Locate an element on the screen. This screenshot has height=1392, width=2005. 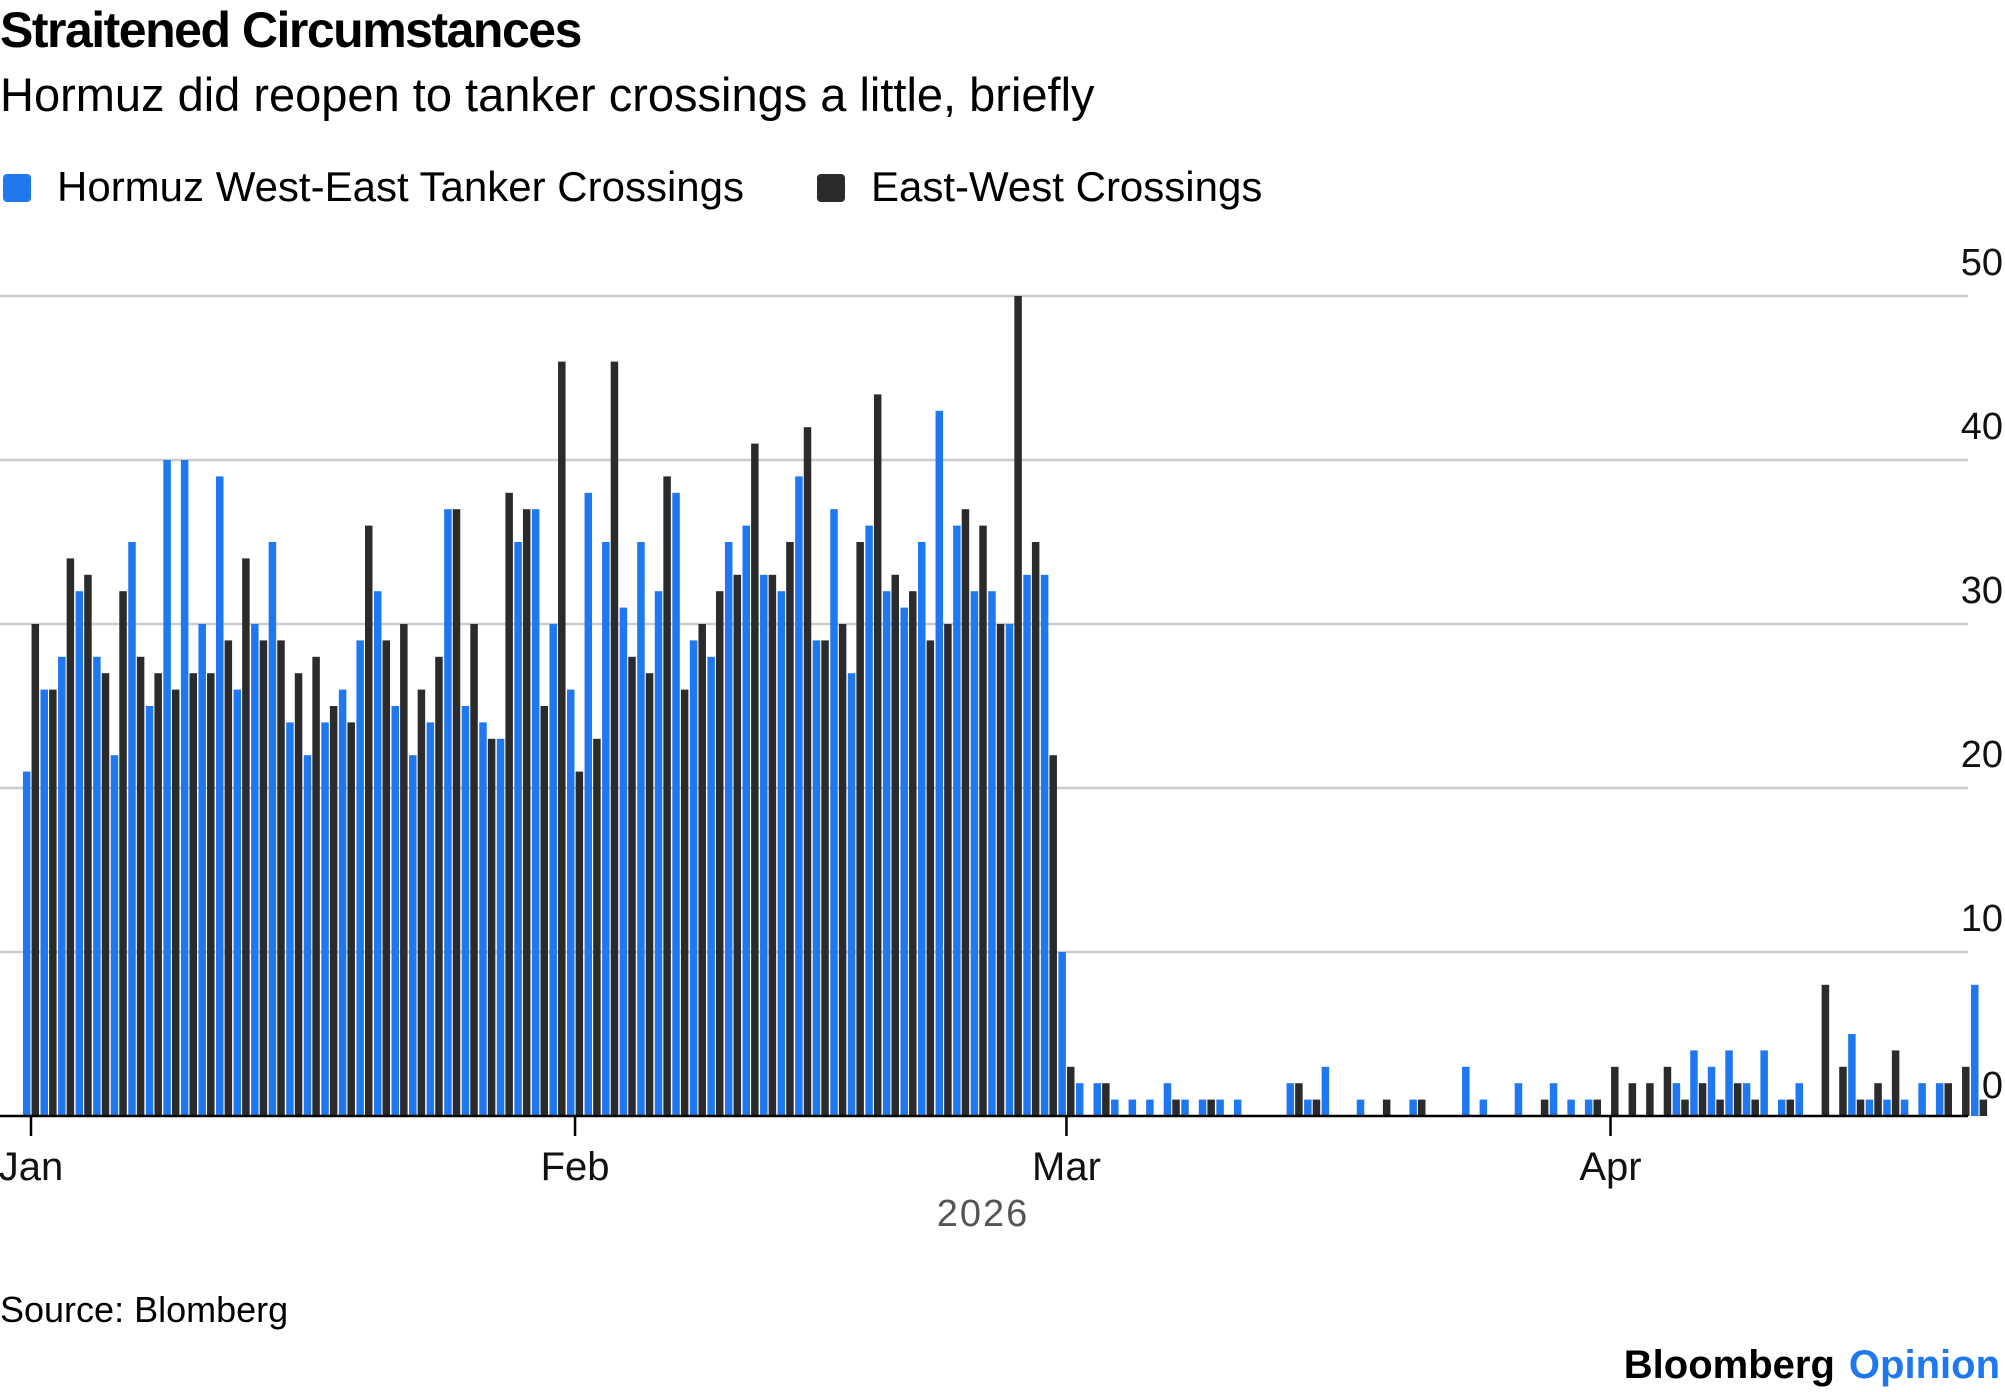
y-tick-label: 0 is located at coordinates (1992, 1086).